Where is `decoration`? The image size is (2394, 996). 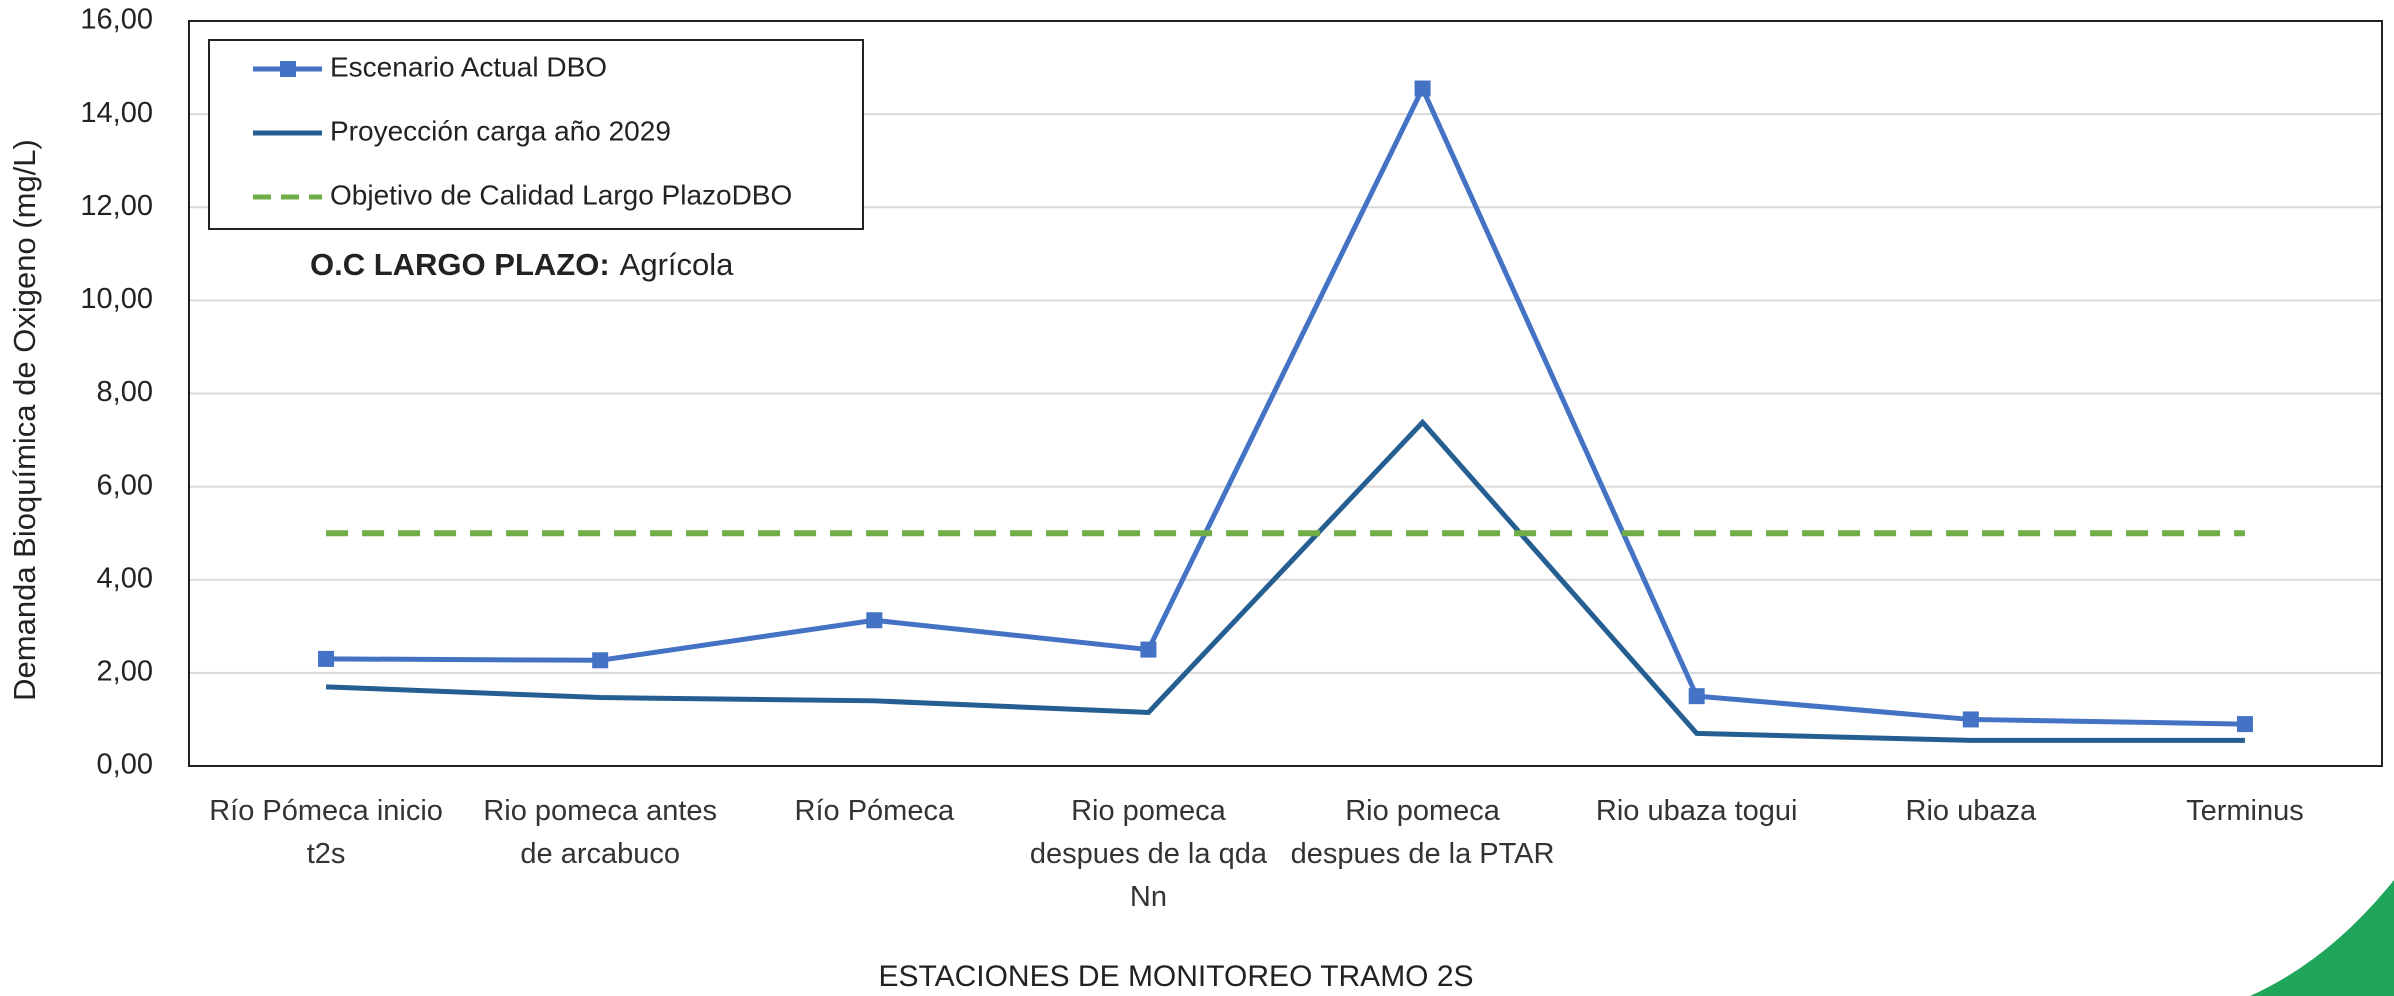 decoration is located at coordinates (2322, 938).